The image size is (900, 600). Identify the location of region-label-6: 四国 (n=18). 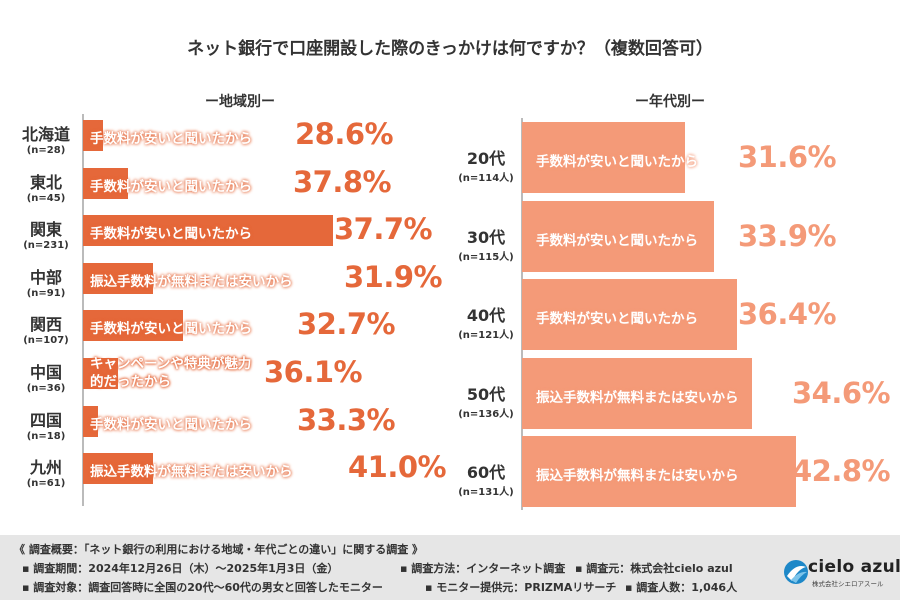
(46, 424).